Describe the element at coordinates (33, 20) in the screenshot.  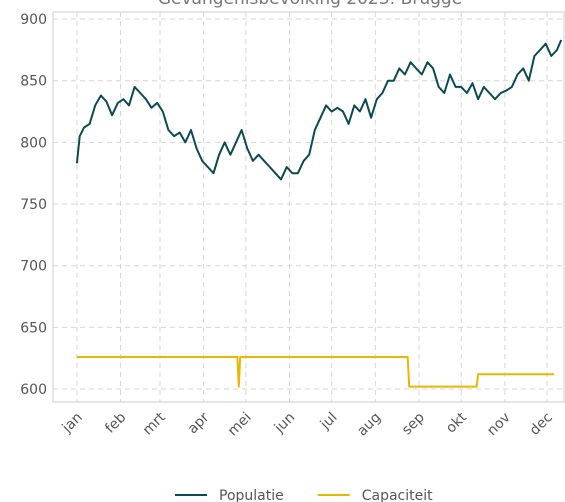
I see `y-tick-label: 900` at that location.